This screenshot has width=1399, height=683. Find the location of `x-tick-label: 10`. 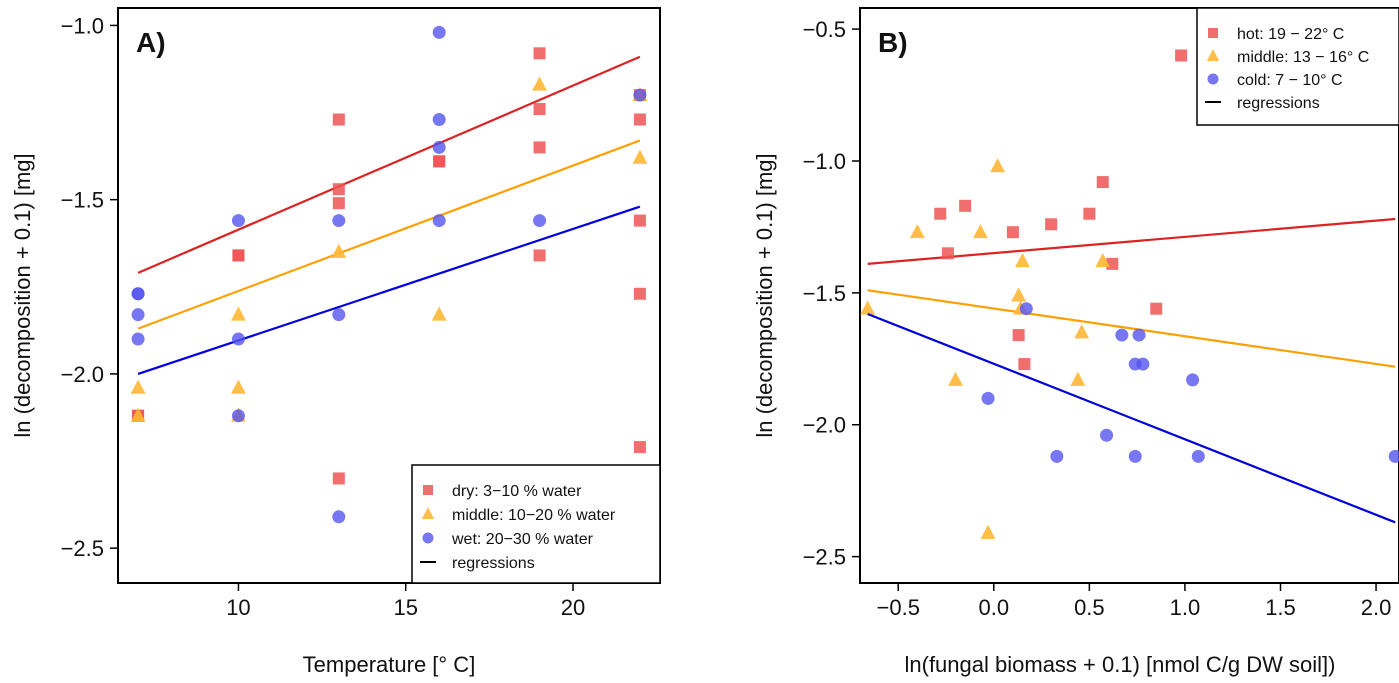

x-tick-label: 10 is located at coordinates (238, 607).